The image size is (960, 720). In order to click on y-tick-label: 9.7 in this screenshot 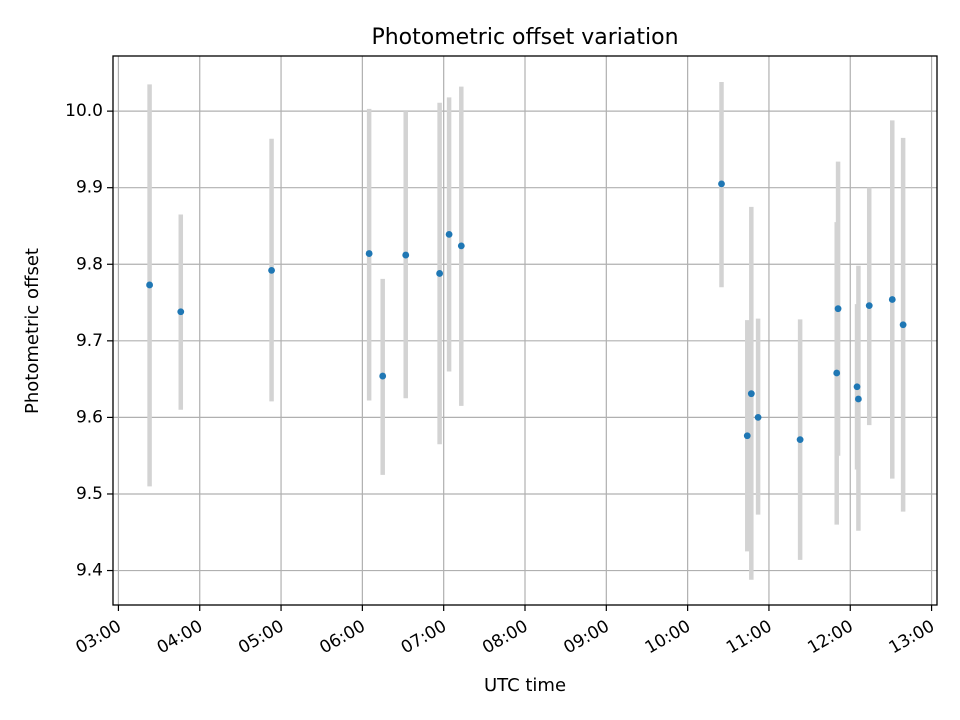, I will do `click(89, 341)`.